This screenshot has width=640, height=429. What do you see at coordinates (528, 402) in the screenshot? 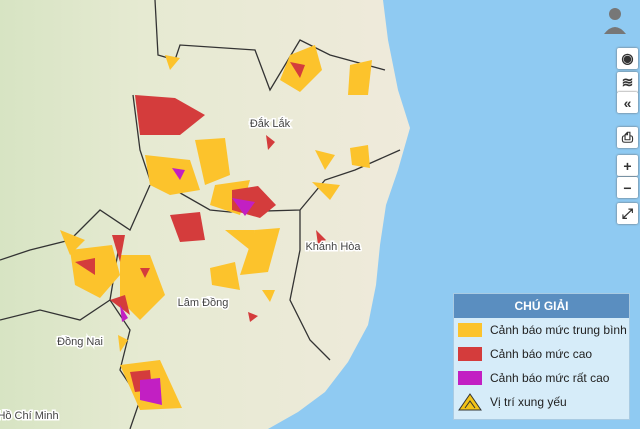
I see `legend-label: Vị trí xung yếu` at bounding box center [528, 402].